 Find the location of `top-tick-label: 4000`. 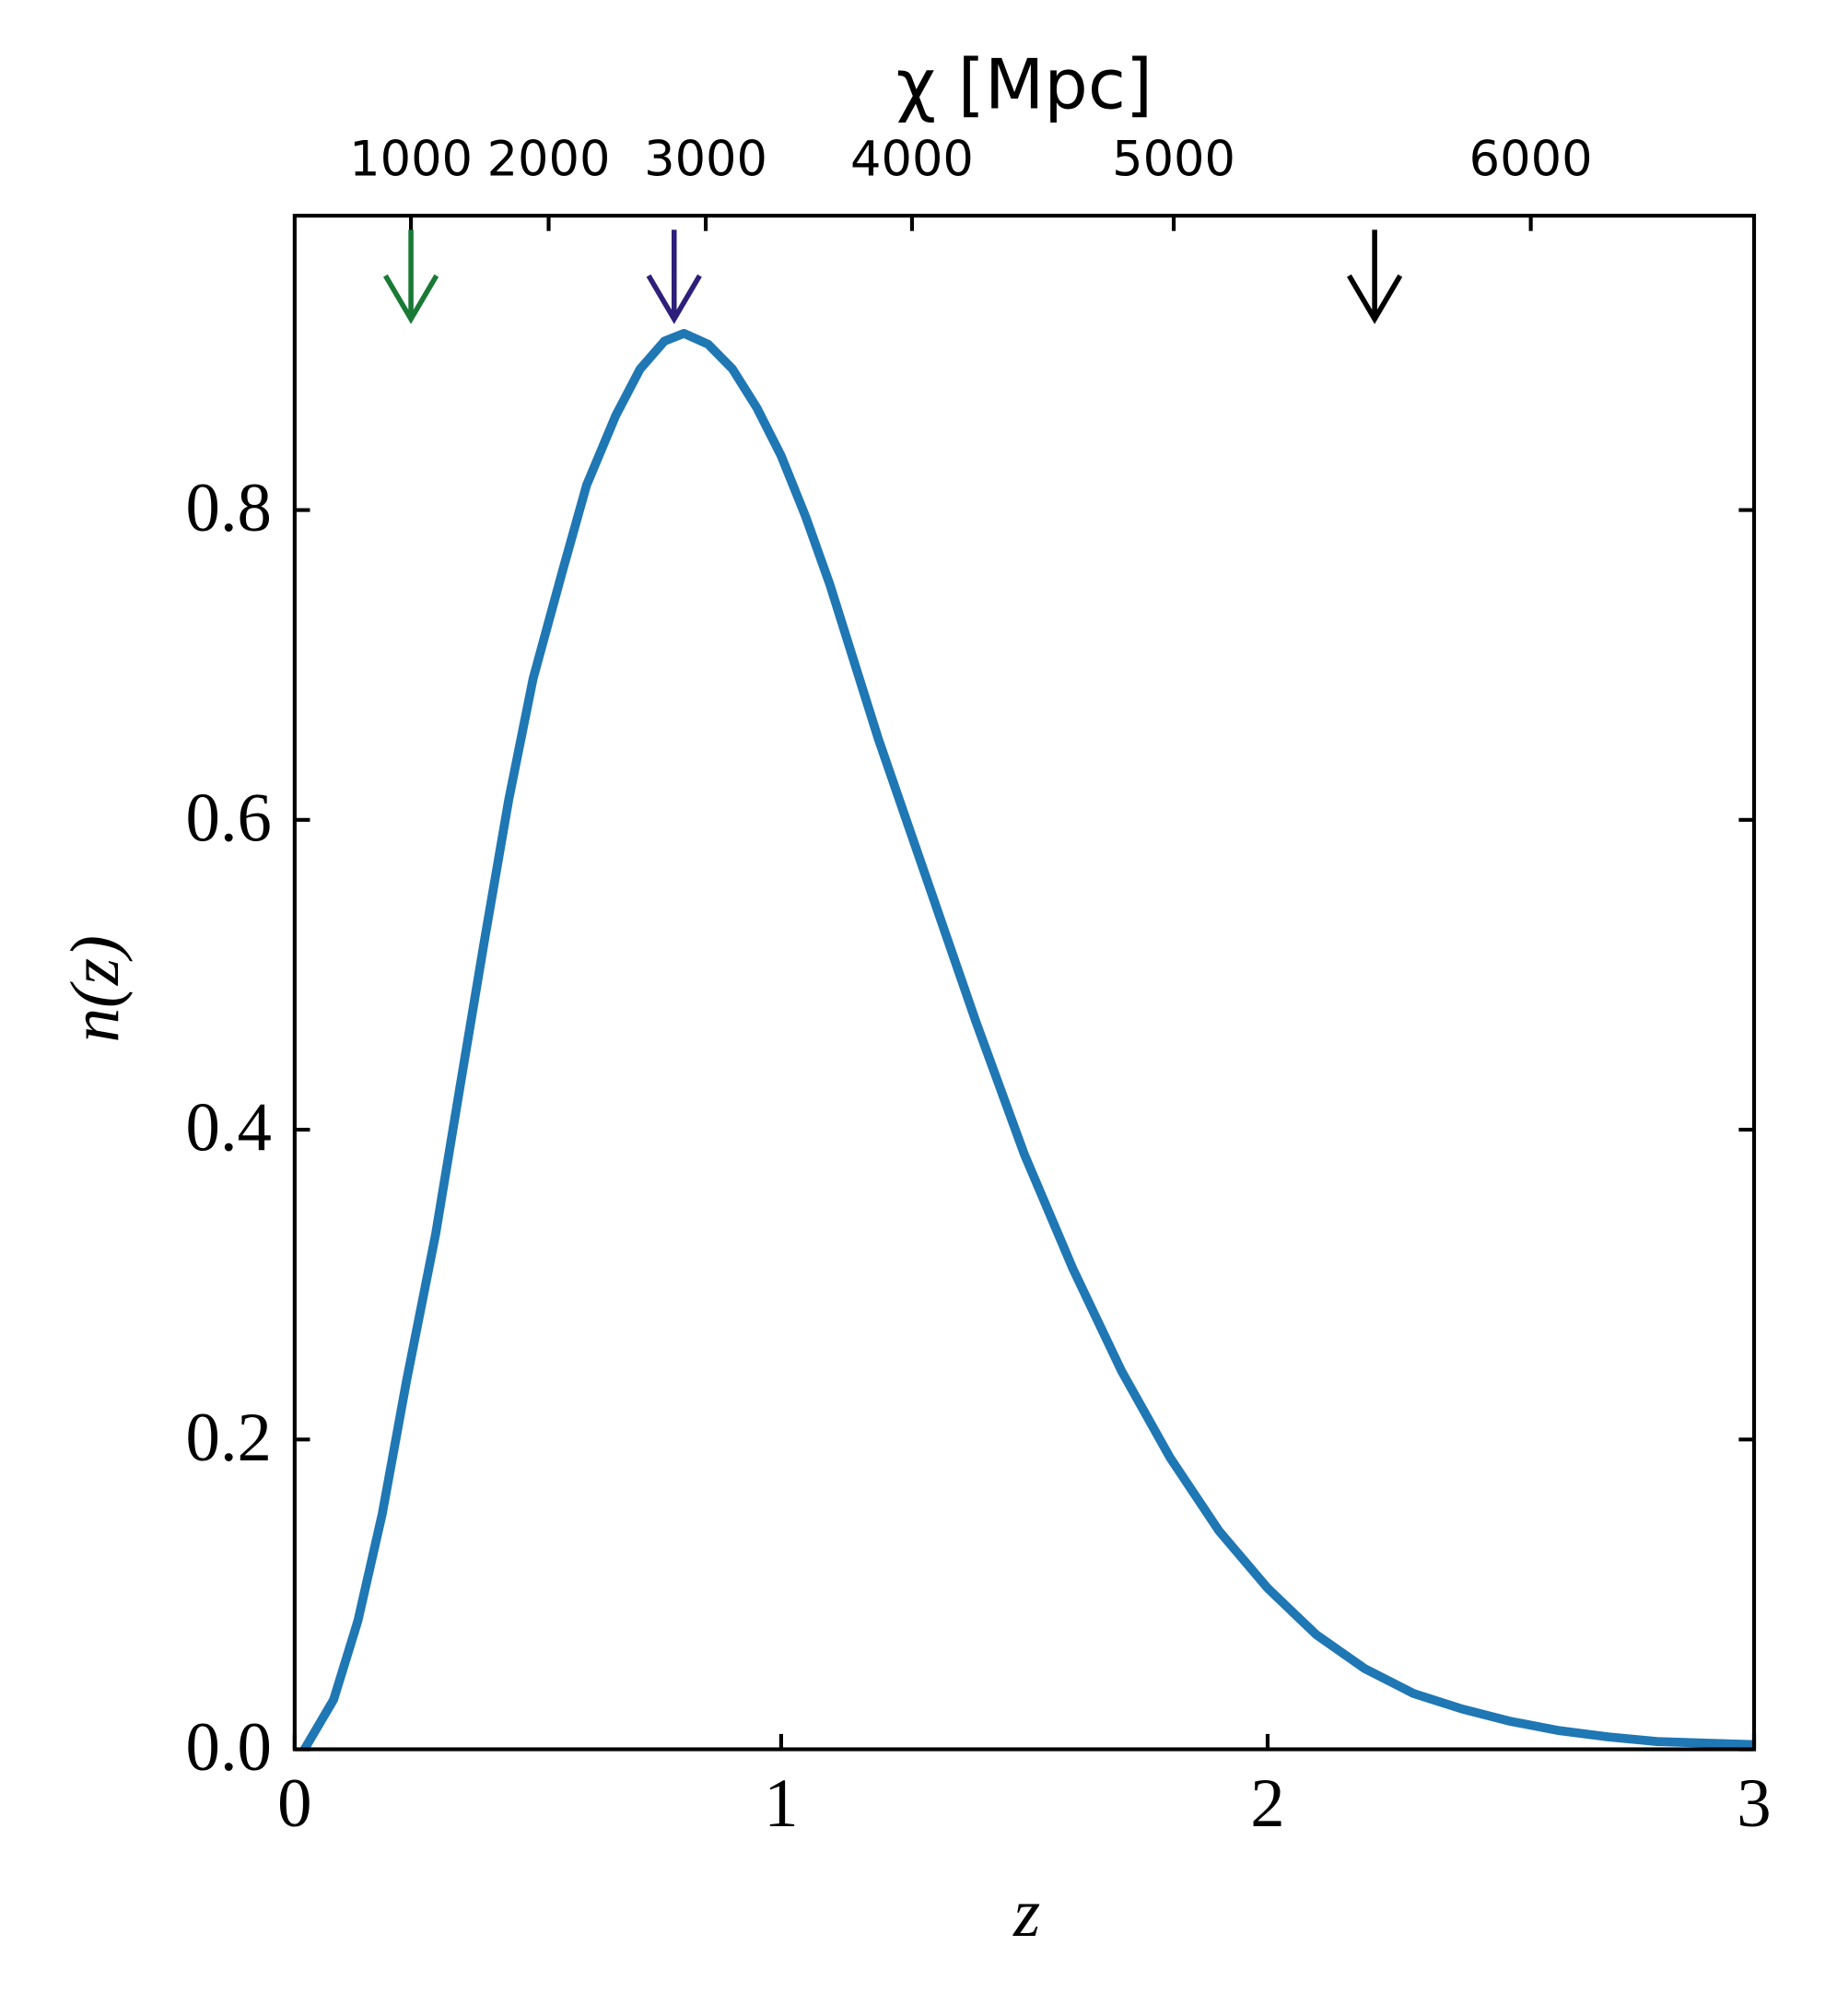

top-tick-label: 4000 is located at coordinates (912, 160).